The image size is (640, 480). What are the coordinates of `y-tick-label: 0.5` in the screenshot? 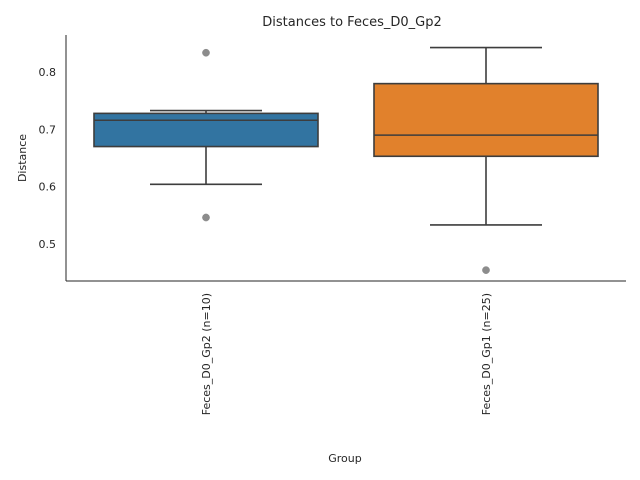 It's located at (48, 244).